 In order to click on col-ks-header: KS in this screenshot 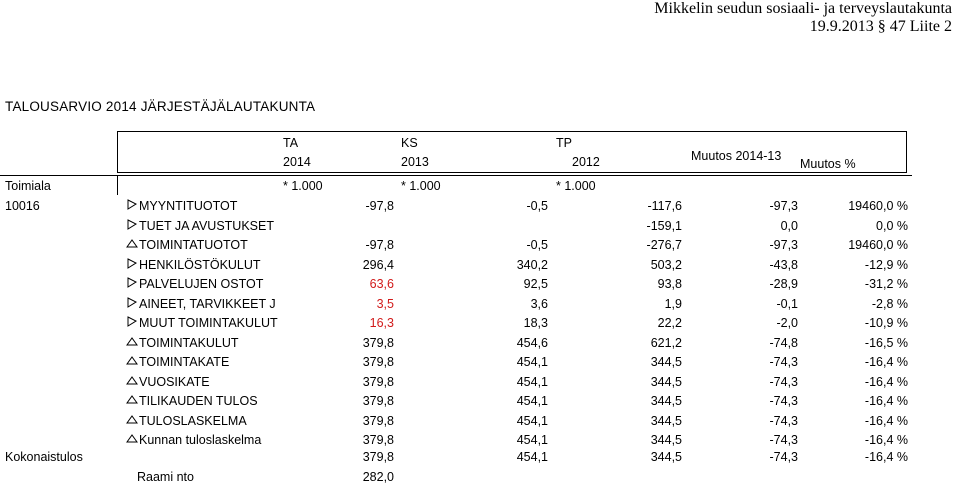, I will do `click(409, 143)`.